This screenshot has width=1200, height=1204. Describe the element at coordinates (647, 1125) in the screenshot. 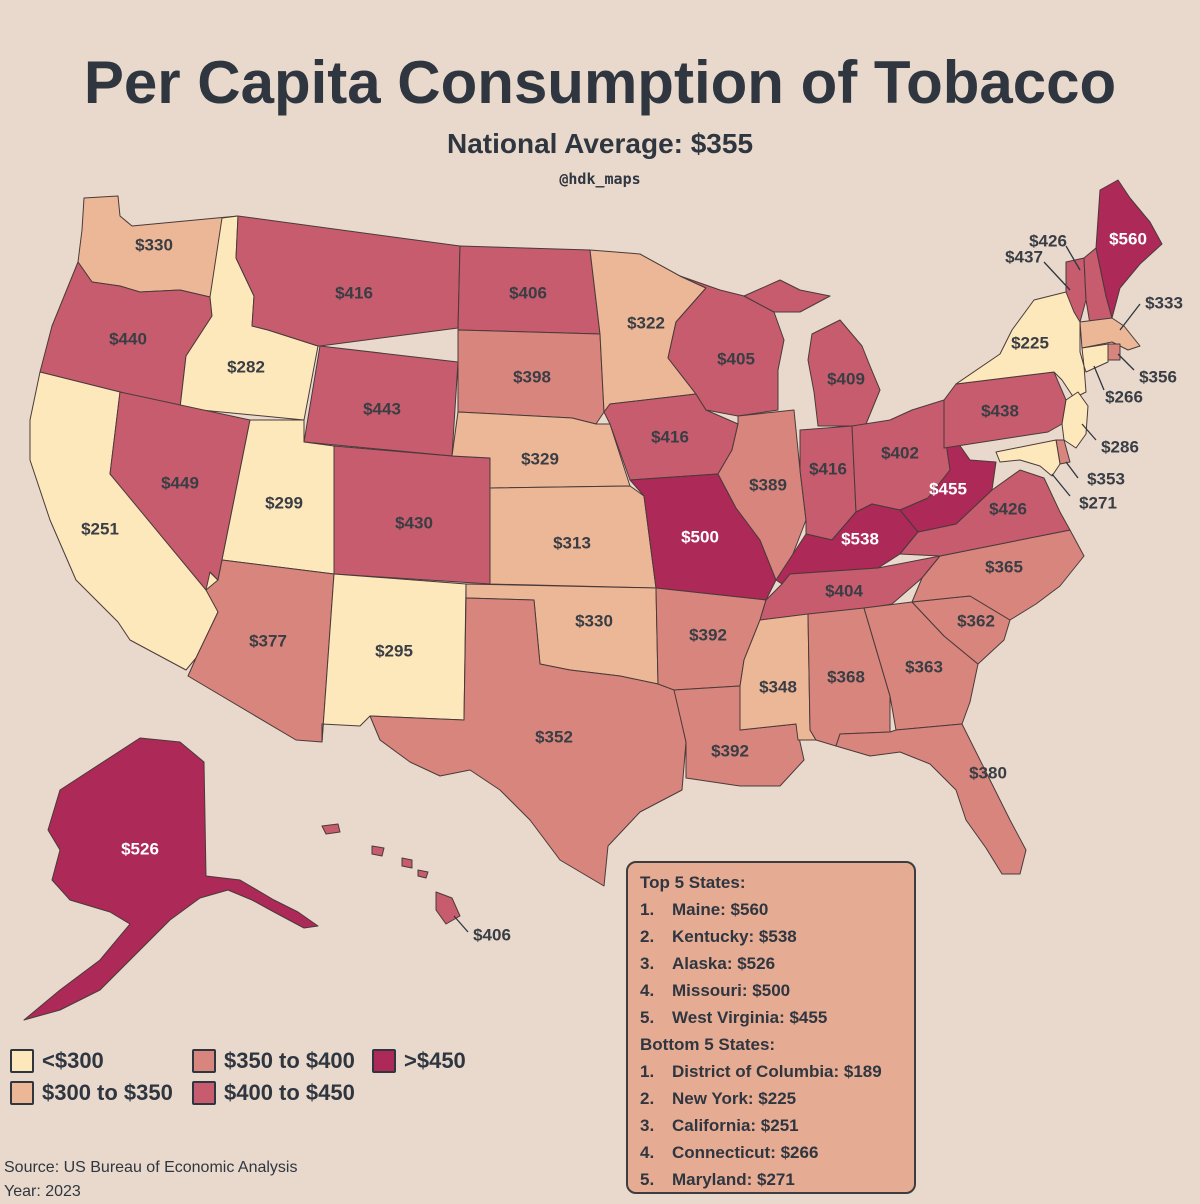

I see `rank-number: 3.` at that location.